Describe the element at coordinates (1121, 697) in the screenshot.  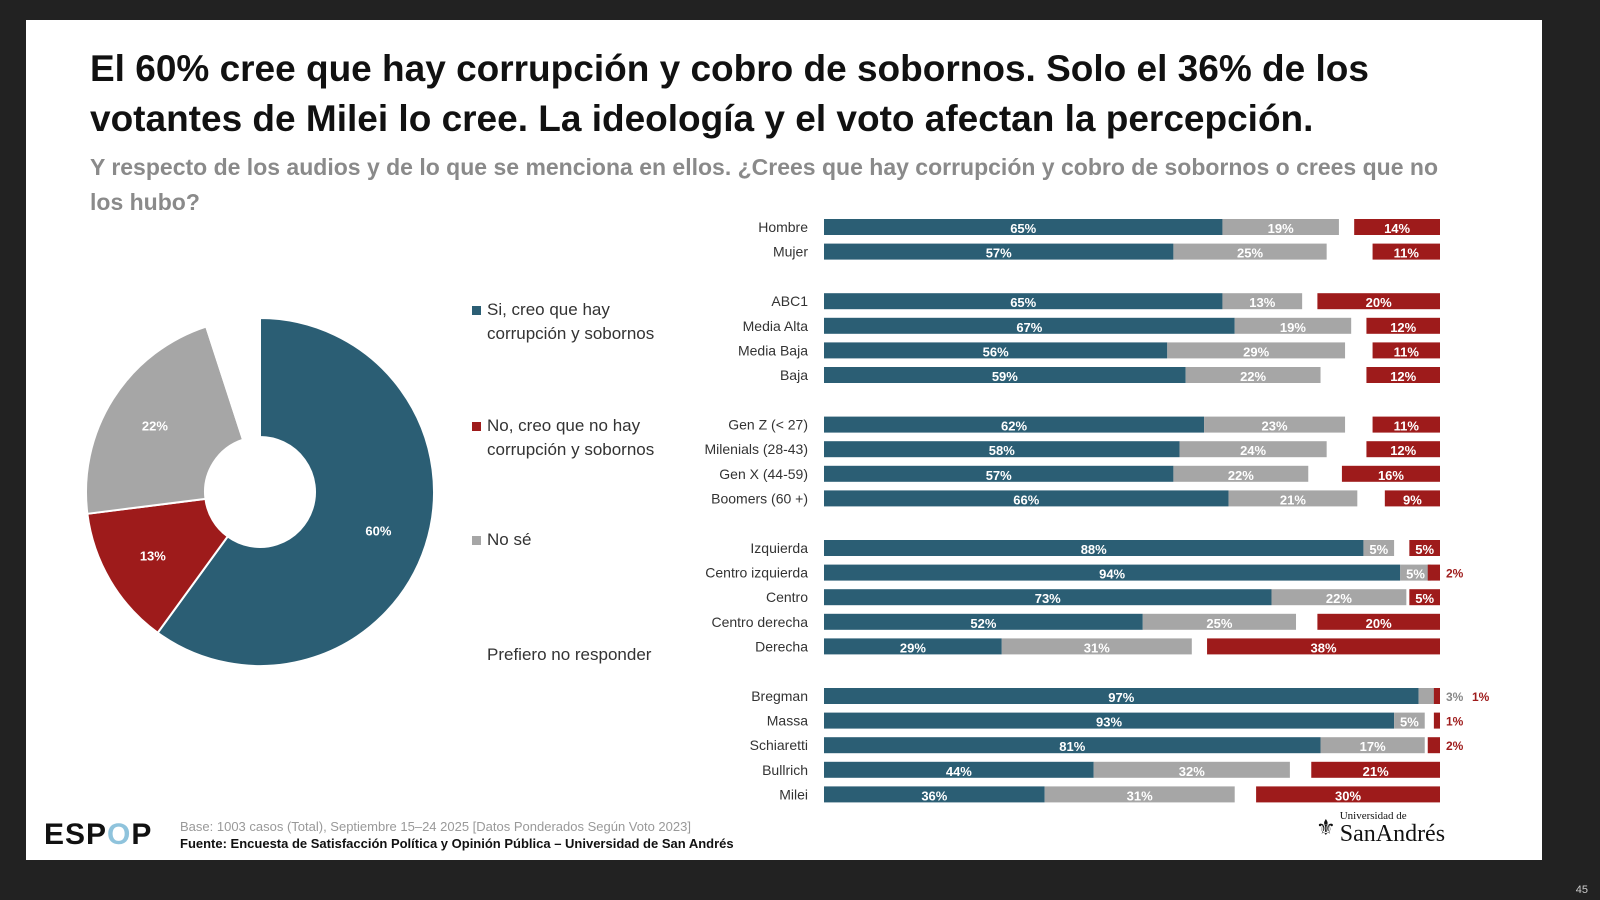
I see `bar-si-label: 97%` at that location.